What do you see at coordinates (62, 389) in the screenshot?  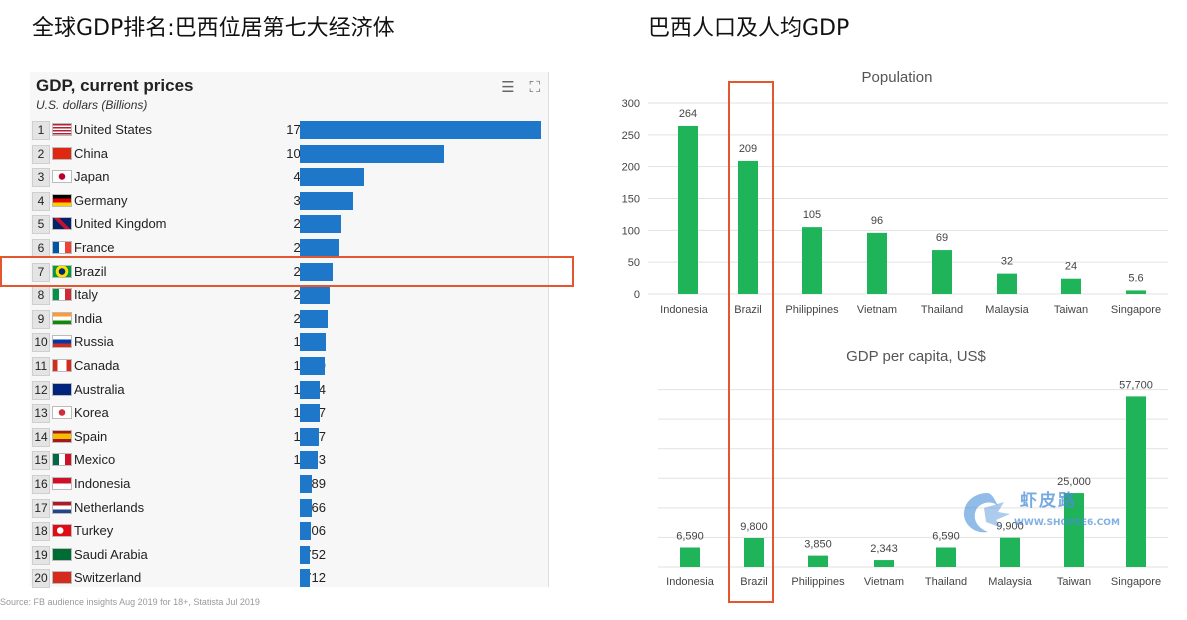 I see `australia-flag-icon` at bounding box center [62, 389].